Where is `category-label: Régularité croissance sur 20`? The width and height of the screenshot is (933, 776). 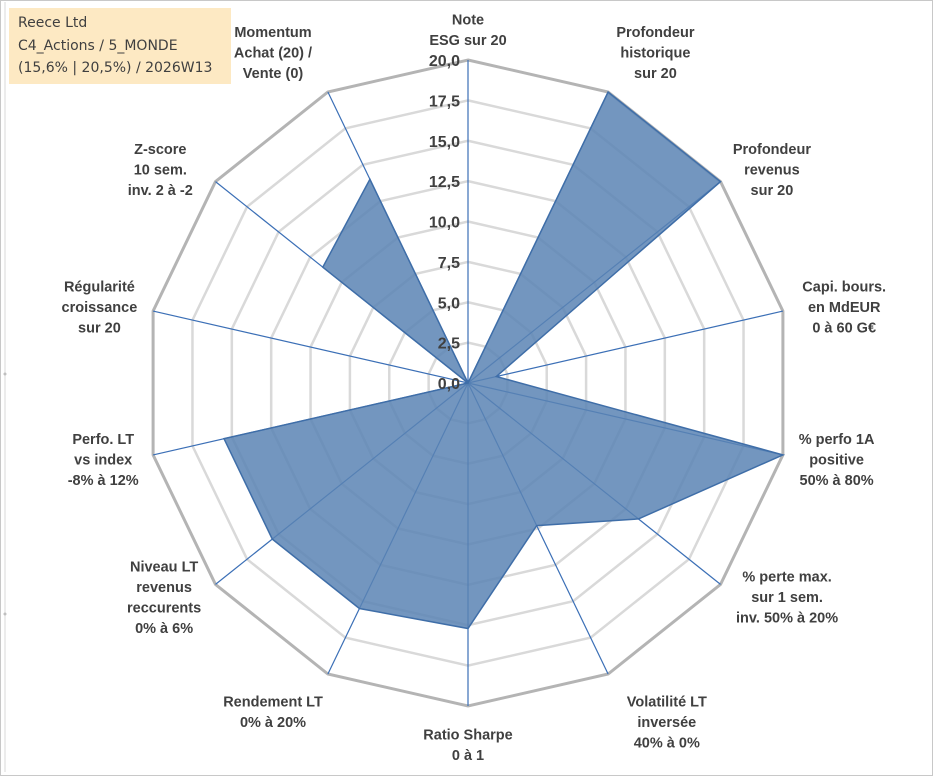 category-label: Régularité croissance sur 20 is located at coordinates (100, 307).